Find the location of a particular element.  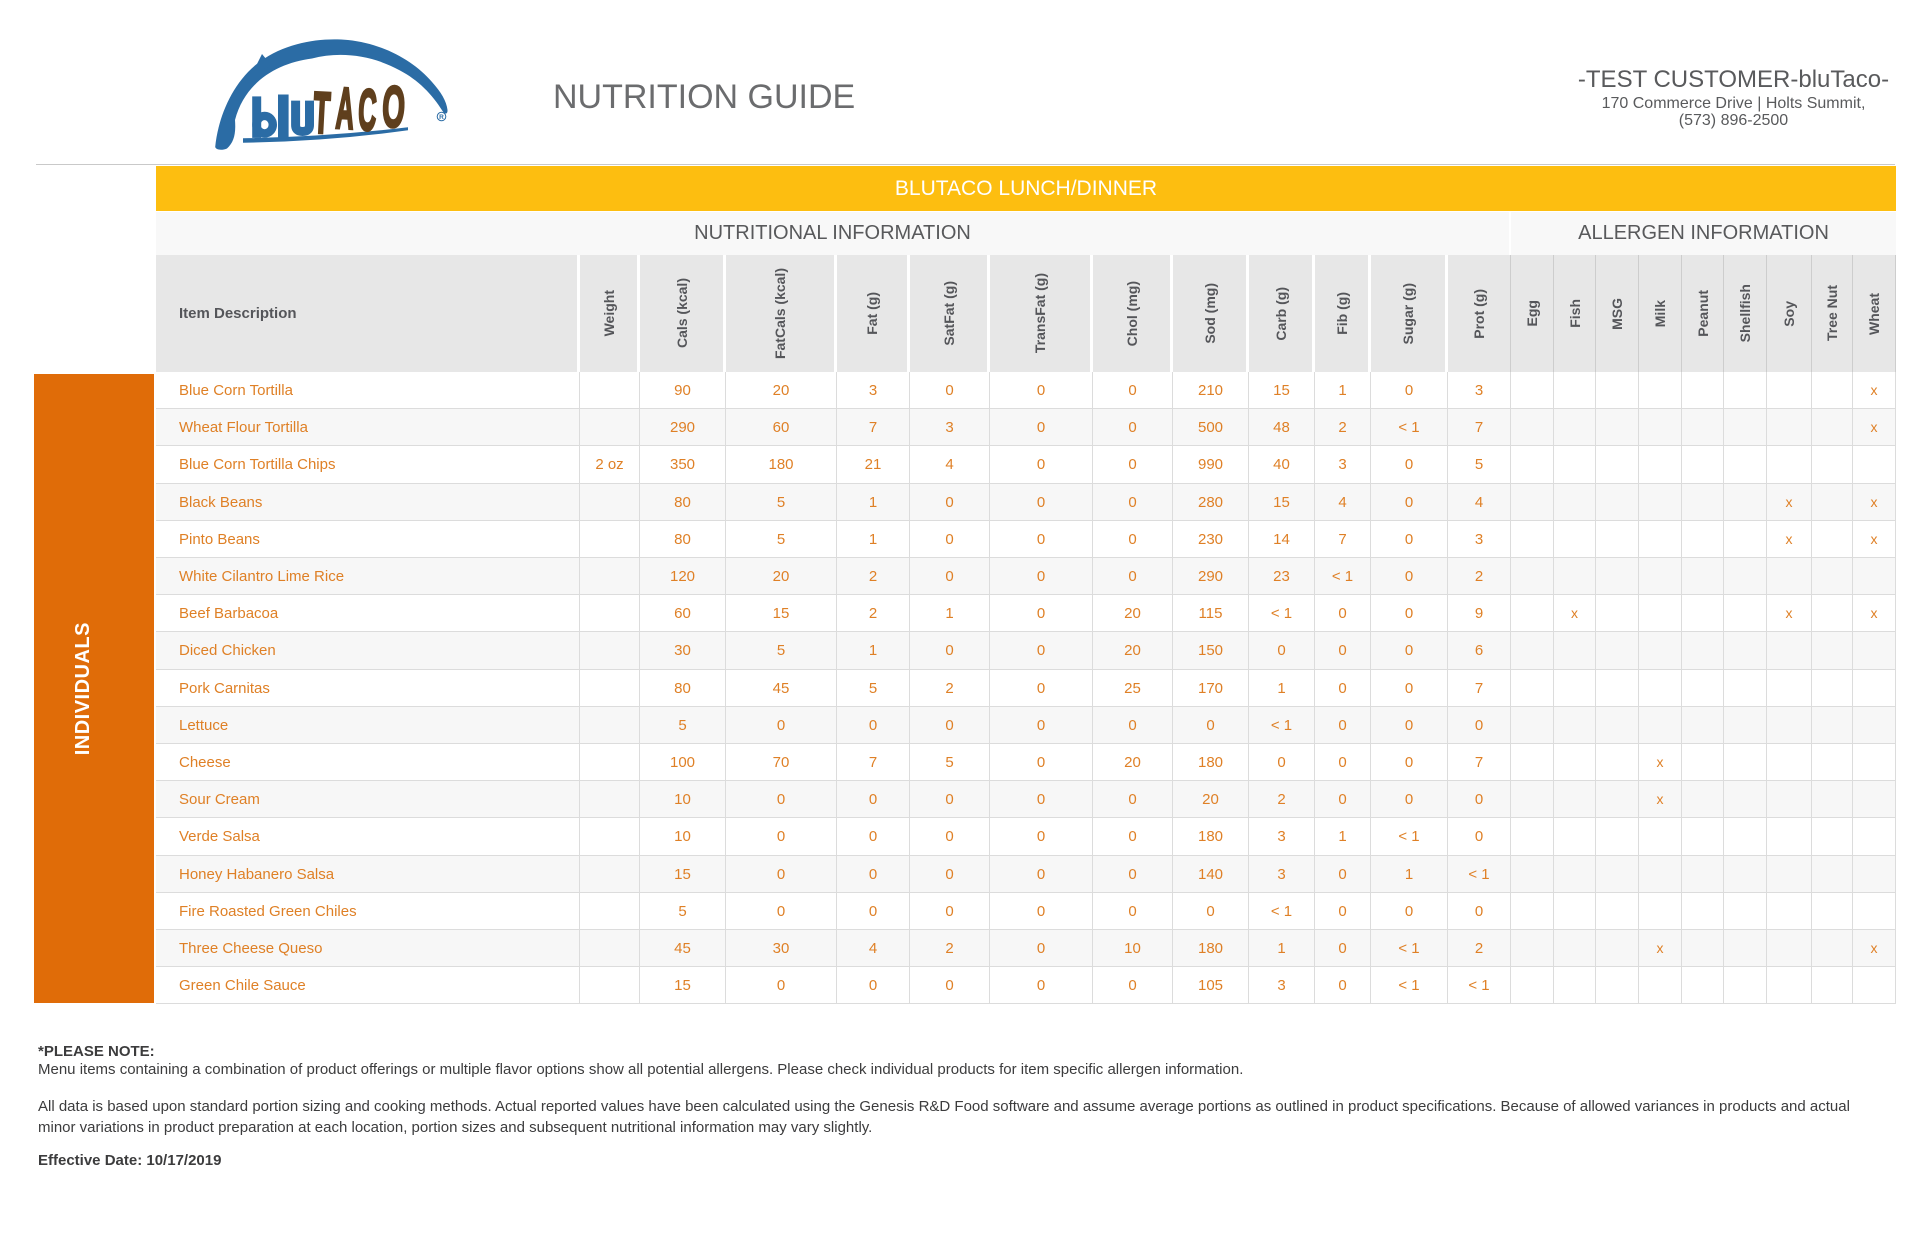

svg-text: O is located at coordinates (394, 106).